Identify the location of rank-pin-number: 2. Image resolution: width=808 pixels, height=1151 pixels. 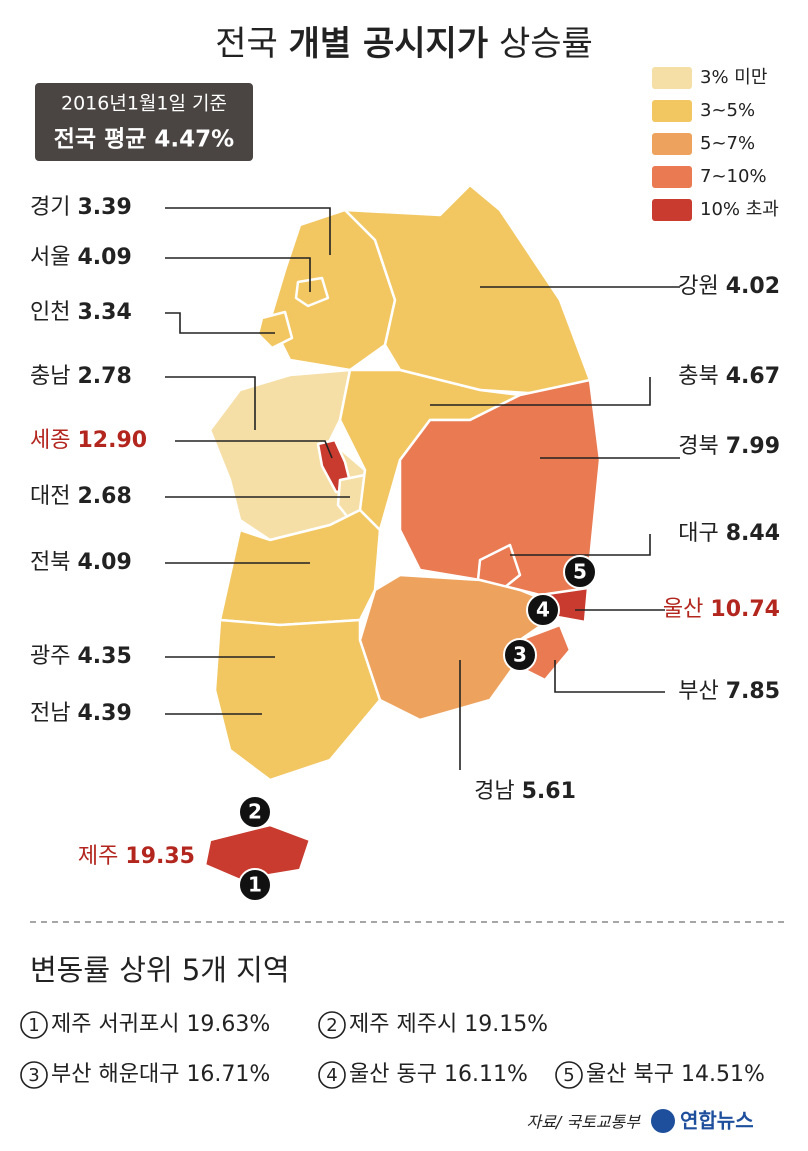
(255, 812).